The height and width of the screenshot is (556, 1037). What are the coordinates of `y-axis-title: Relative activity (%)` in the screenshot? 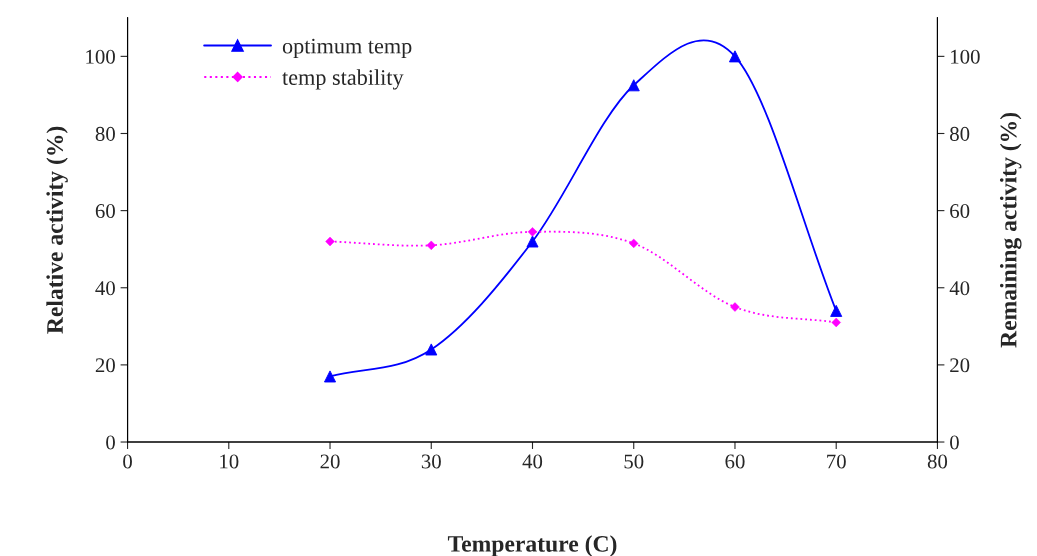 It's located at (57, 230).